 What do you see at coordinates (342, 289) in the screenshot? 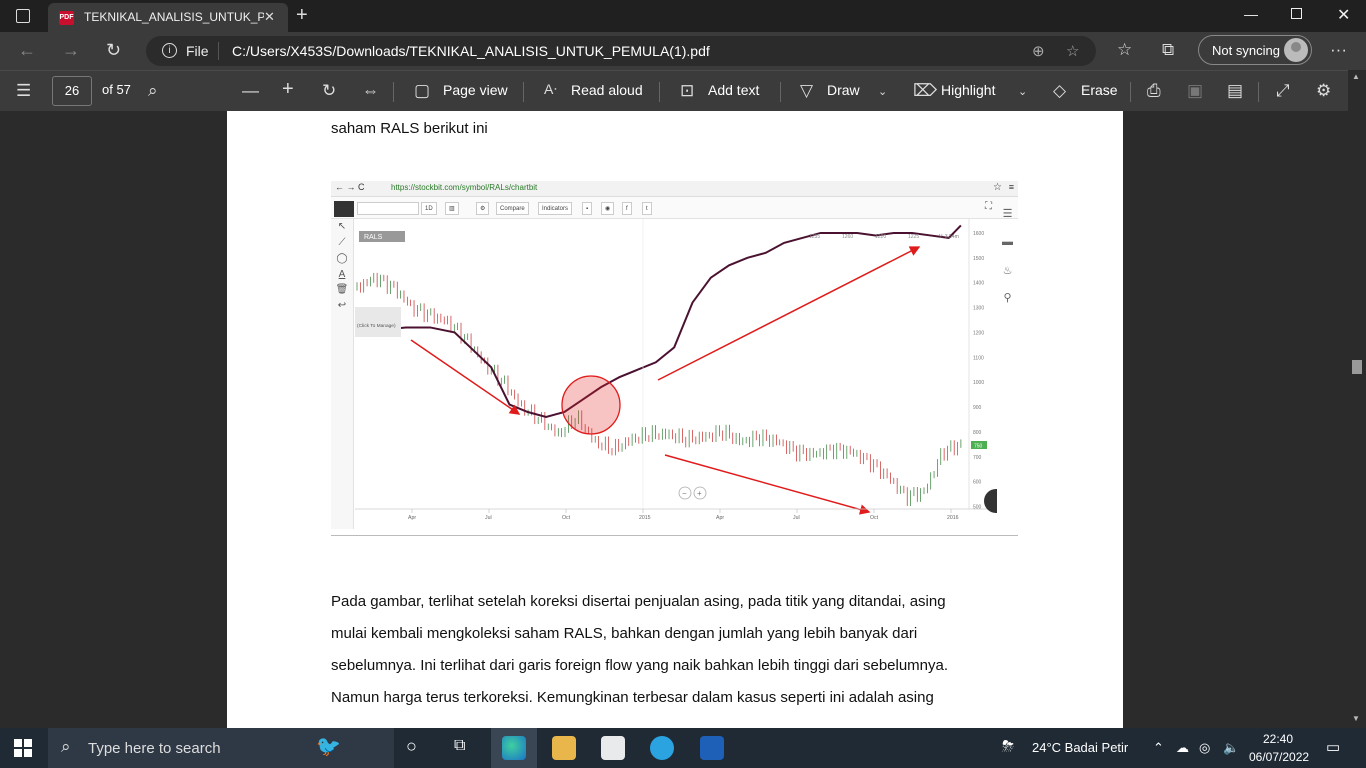
I see `trash-icon: 🗑` at bounding box center [342, 289].